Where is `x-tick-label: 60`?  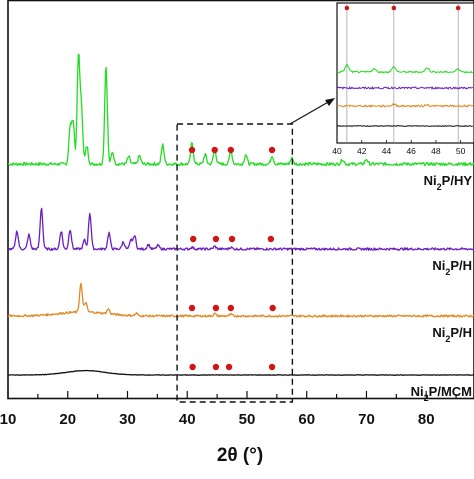 x-tick-label: 60 is located at coordinates (306, 419).